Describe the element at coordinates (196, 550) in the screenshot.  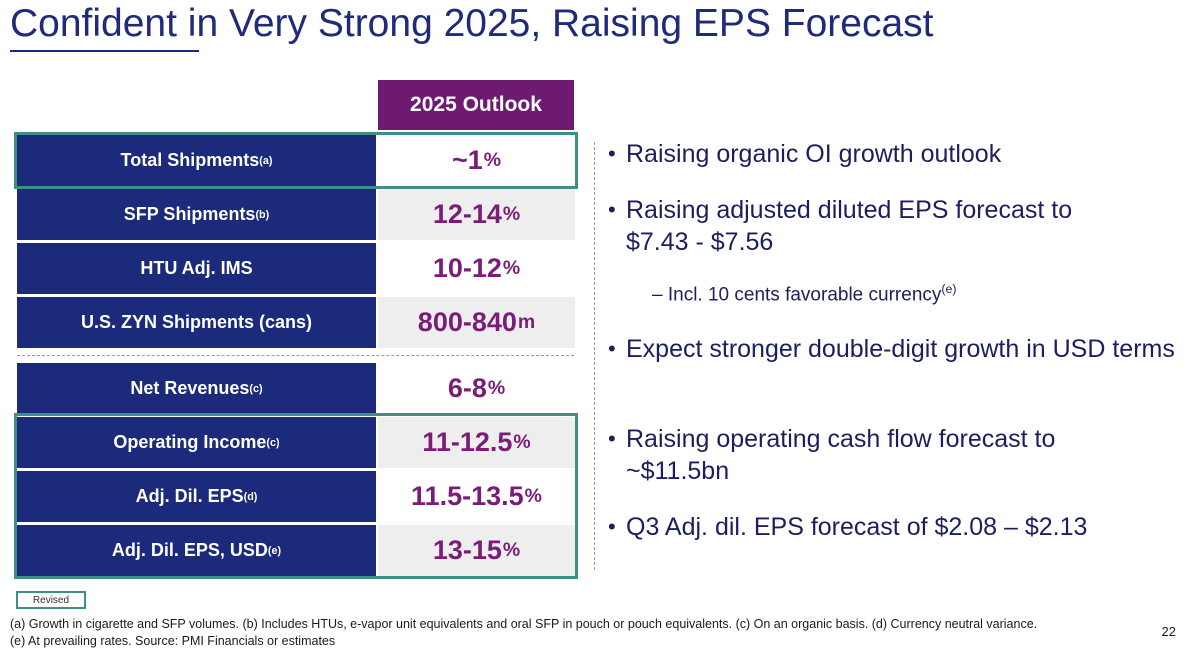
I see `row-label: Adj. Dil. EPS, USD (e)` at that location.